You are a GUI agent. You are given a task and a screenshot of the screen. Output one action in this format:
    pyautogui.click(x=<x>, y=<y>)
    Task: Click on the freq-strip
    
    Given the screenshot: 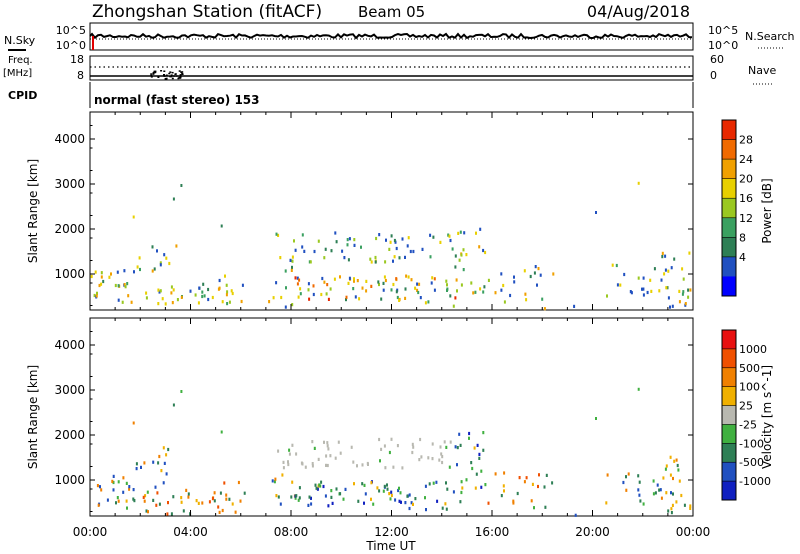 What is the action you would take?
    pyautogui.click(x=391, y=68)
    